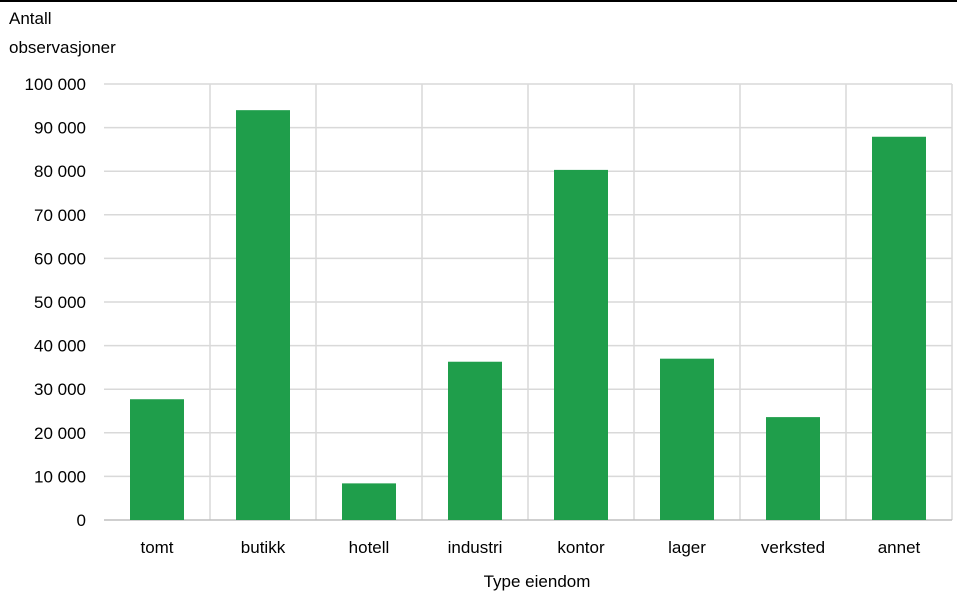 This screenshot has width=957, height=593. Describe the element at coordinates (60, 476) in the screenshot. I see `y-tick-label: 10 000` at that location.